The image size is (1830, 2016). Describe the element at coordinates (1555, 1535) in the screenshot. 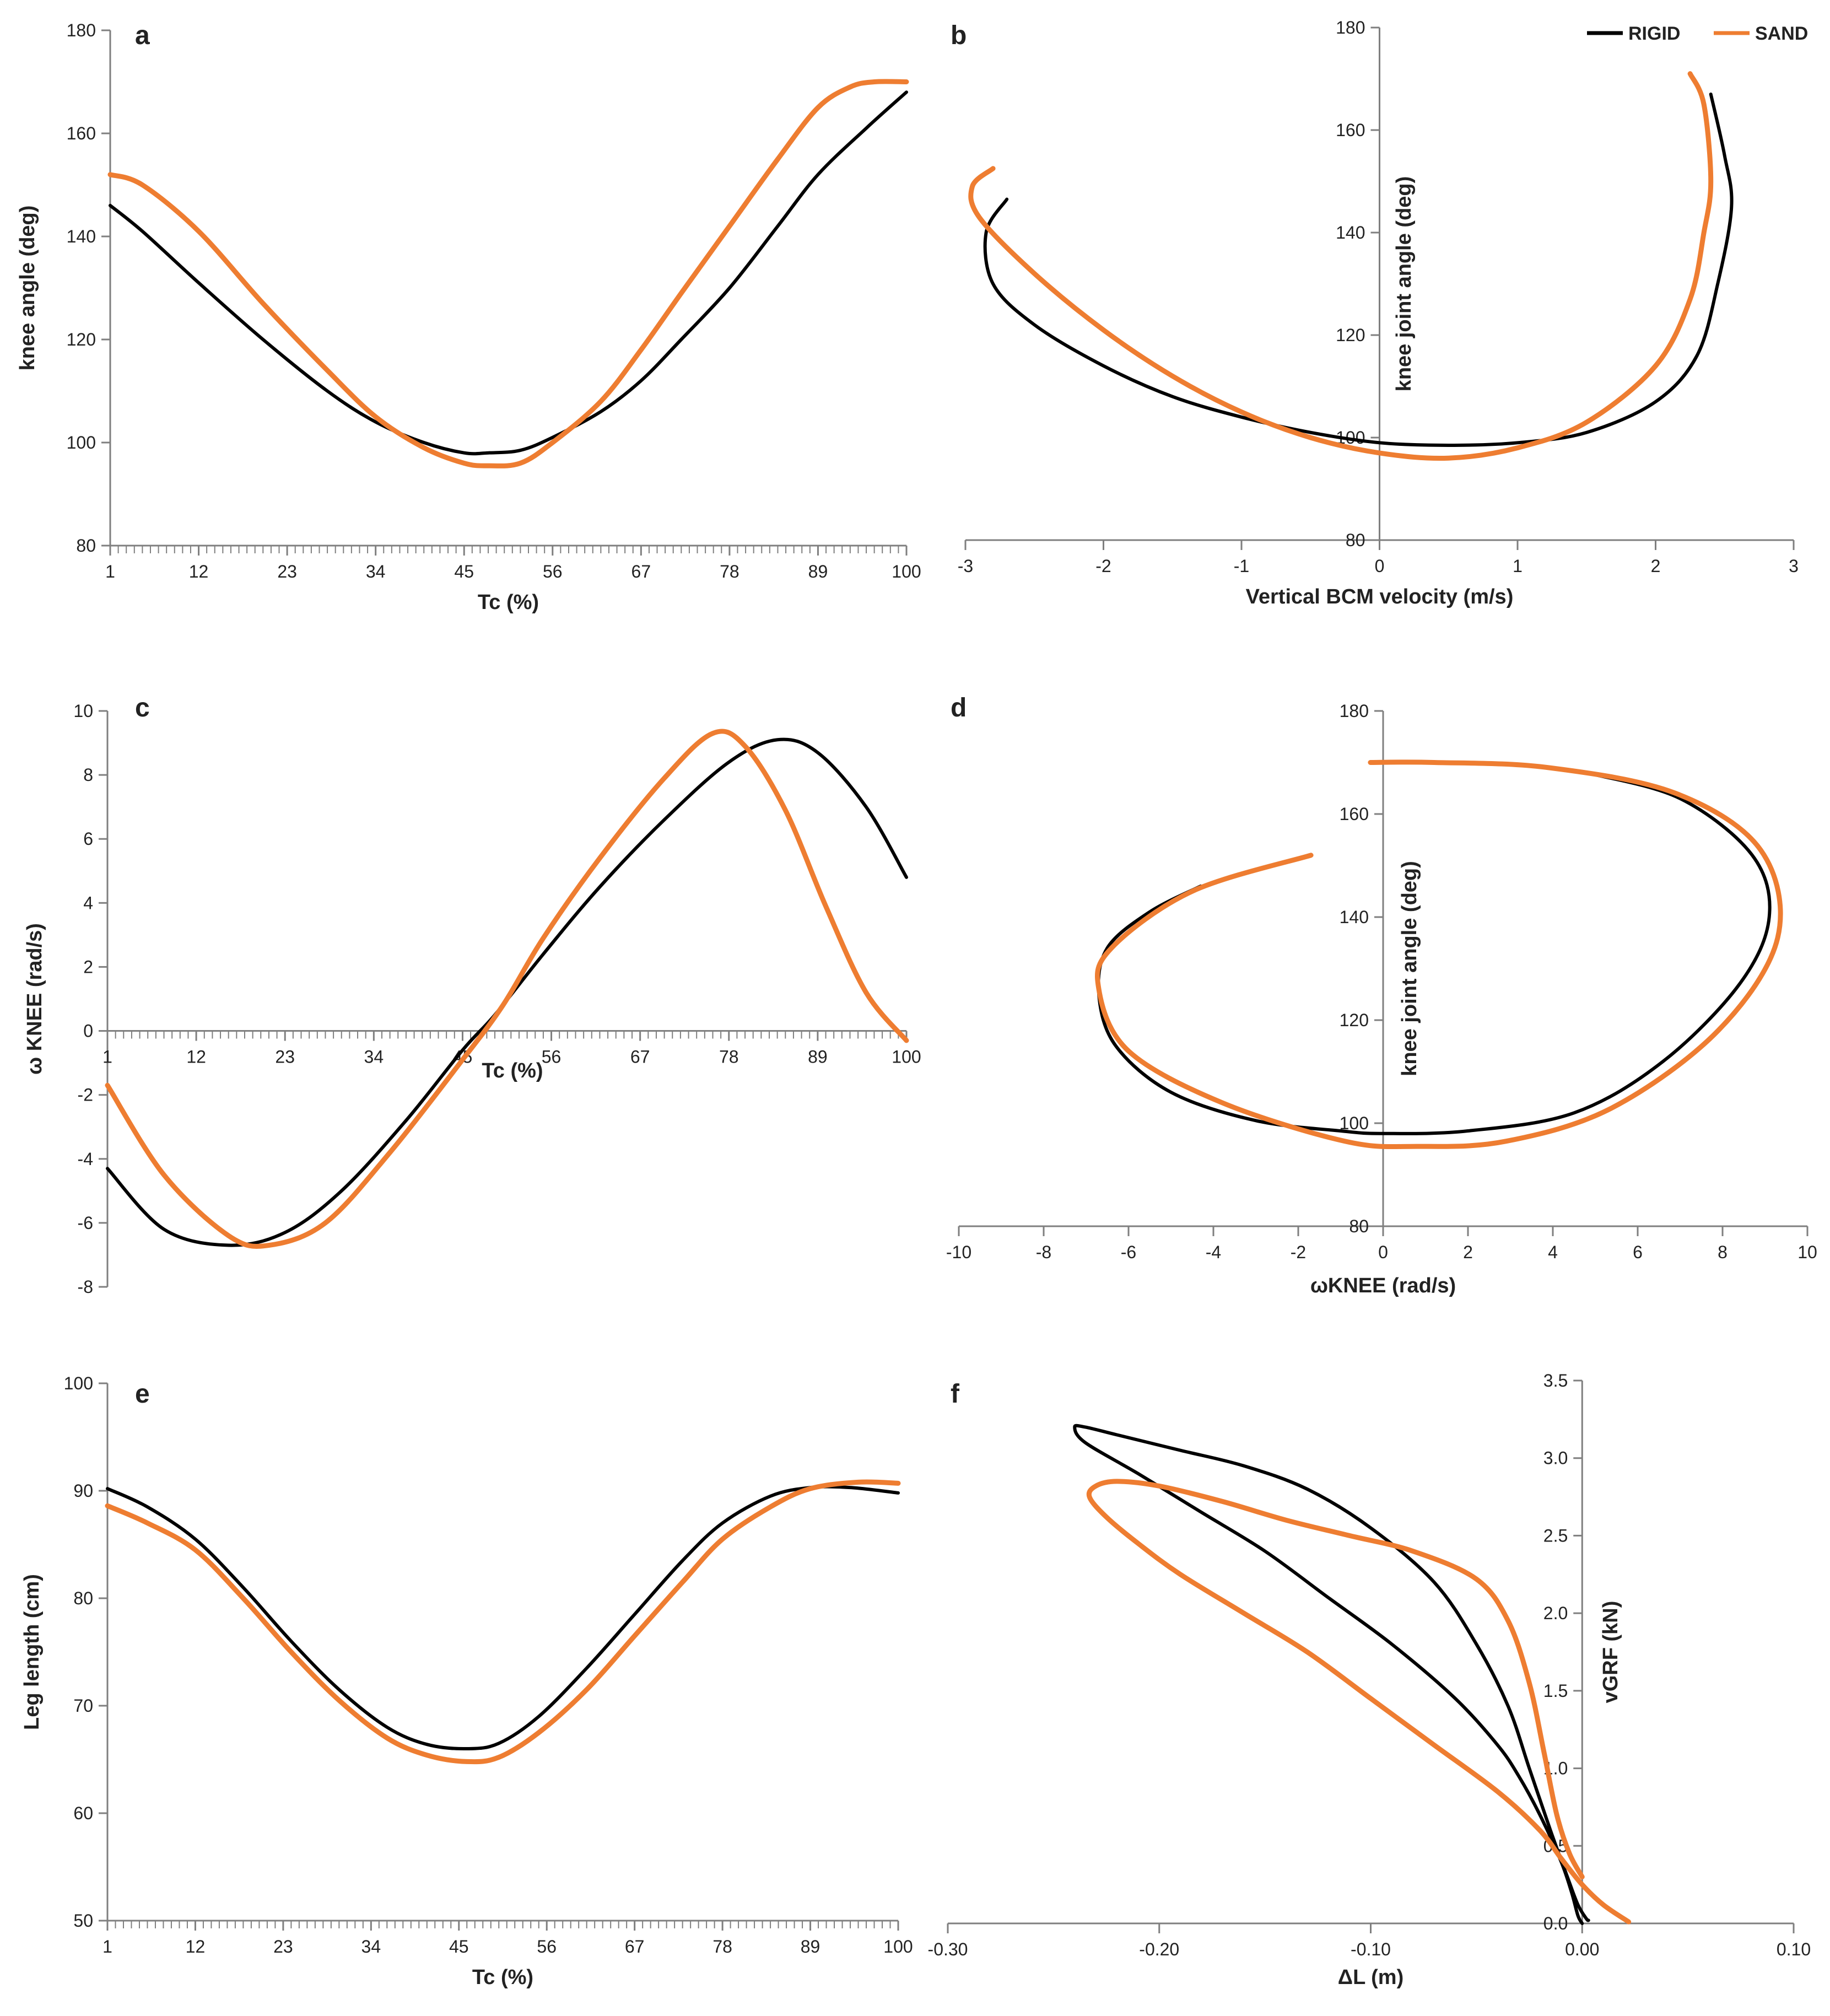

I see `y-tick-label: 2.5` at that location.